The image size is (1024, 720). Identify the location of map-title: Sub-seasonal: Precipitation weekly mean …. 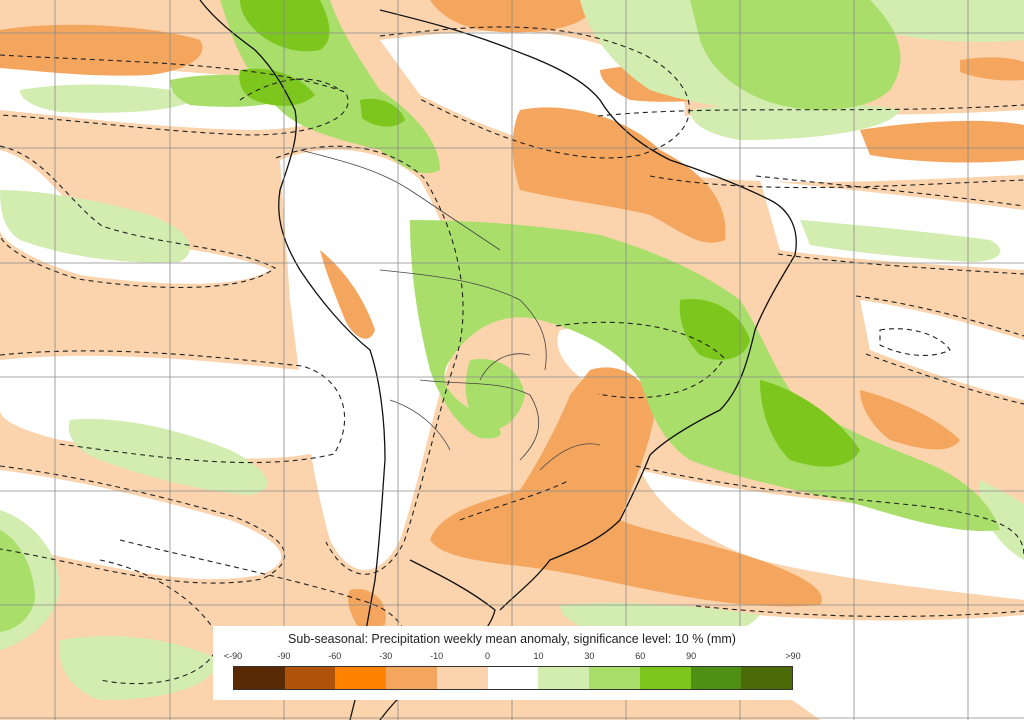
(512, 639).